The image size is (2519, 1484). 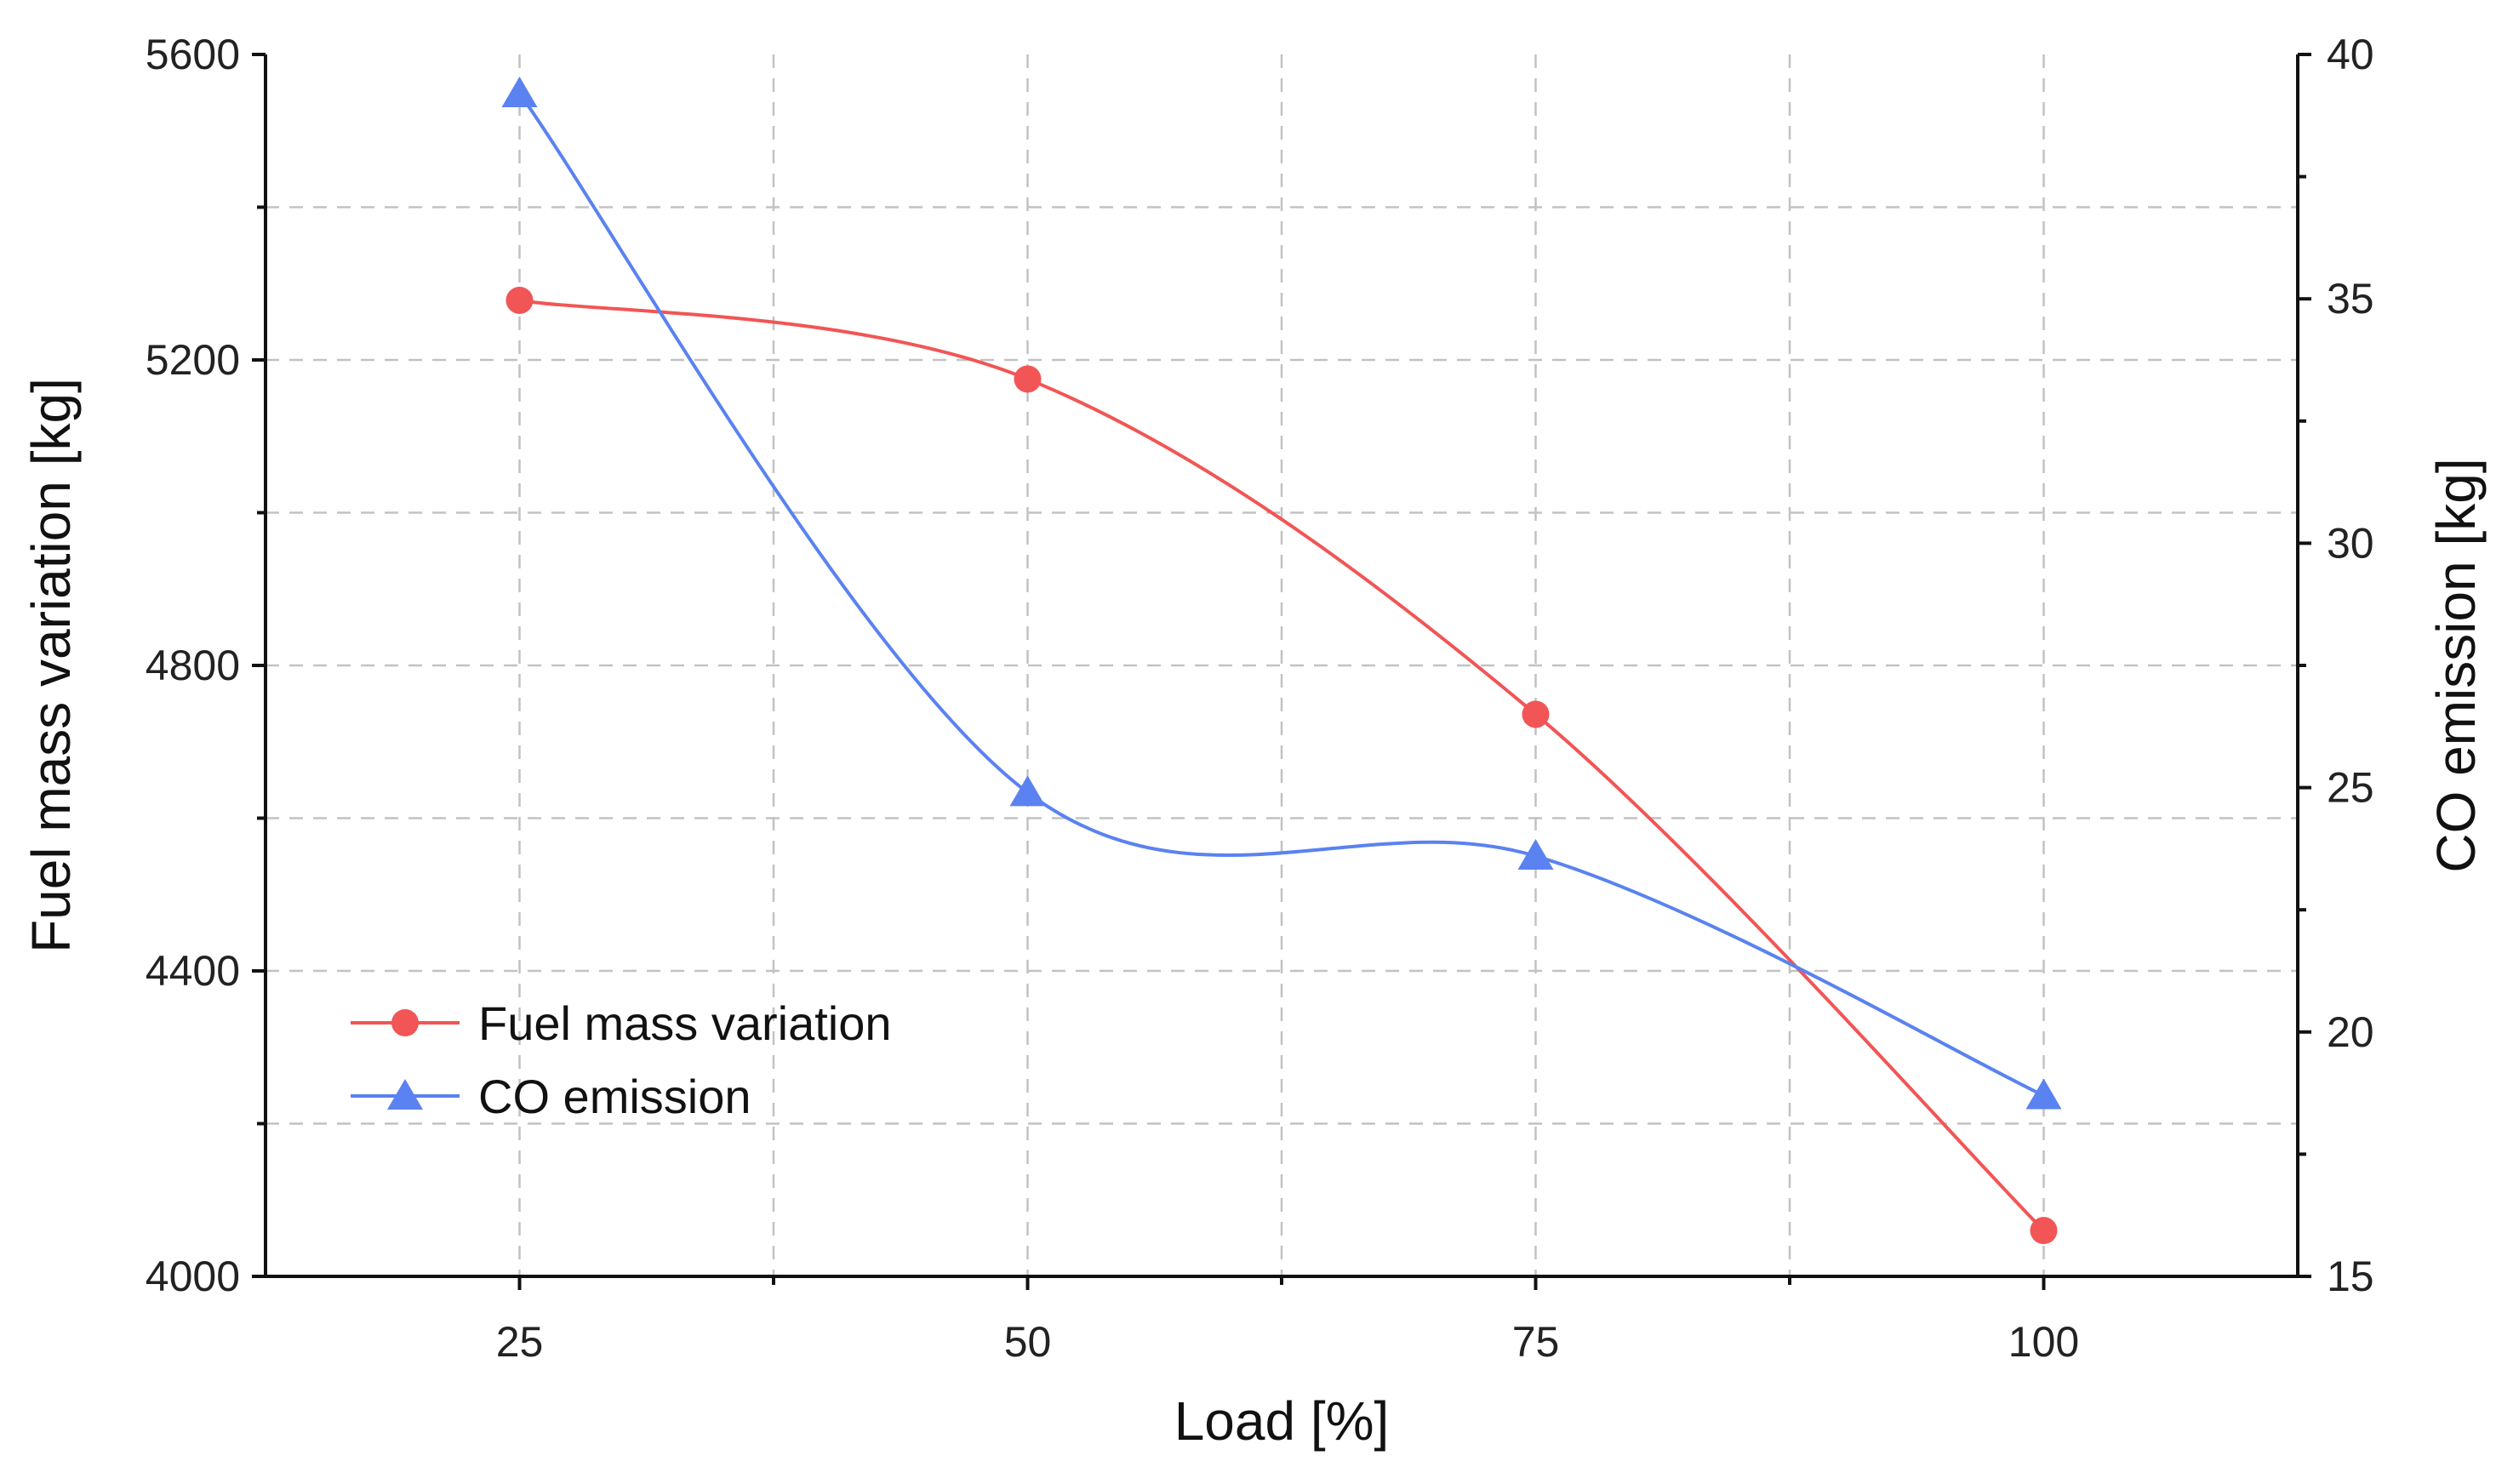 What do you see at coordinates (1028, 1342) in the screenshot?
I see `x-tick-label: 50` at bounding box center [1028, 1342].